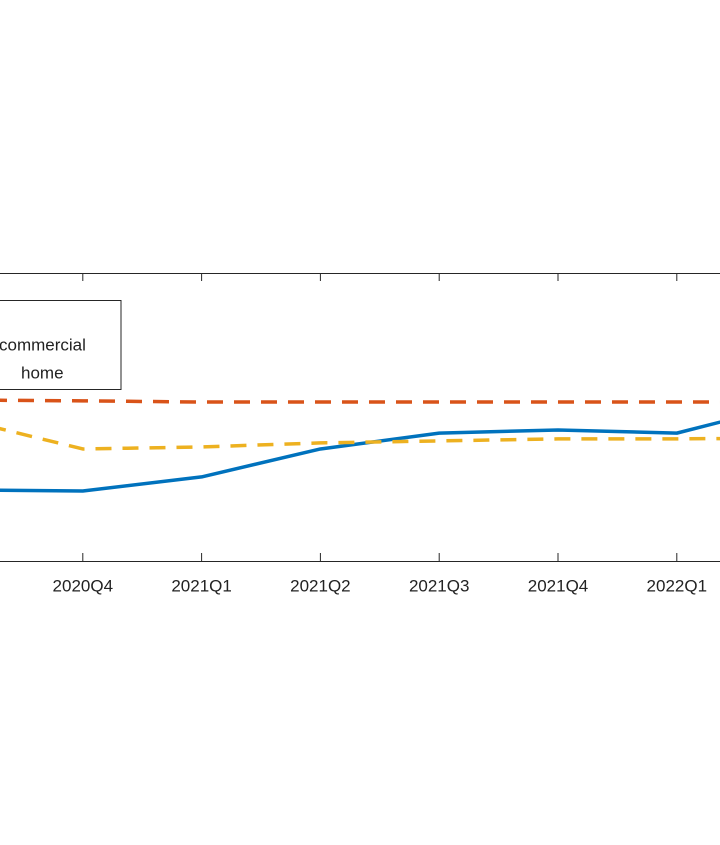 The image size is (720, 845). What do you see at coordinates (320, 585) in the screenshot?
I see `x-tick-label: 2021Q2` at bounding box center [320, 585].